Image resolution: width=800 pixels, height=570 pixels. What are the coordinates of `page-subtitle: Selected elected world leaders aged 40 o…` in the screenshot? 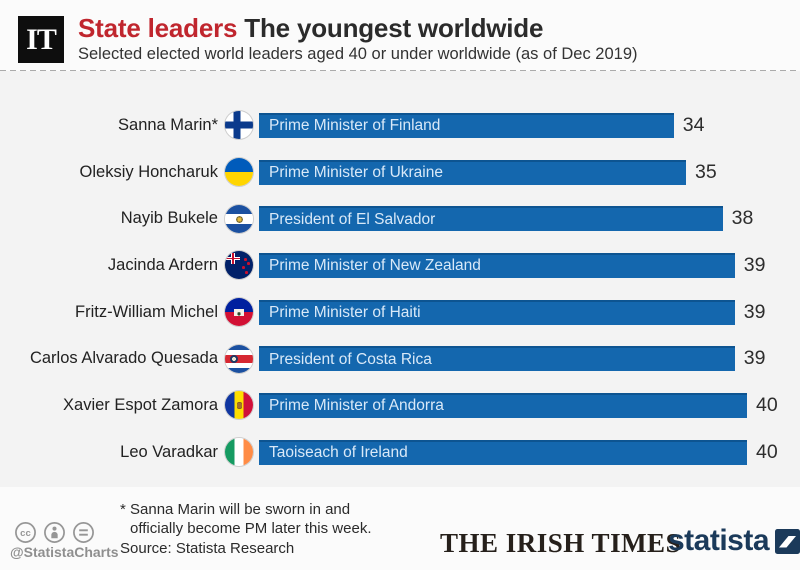 It's located at (358, 54).